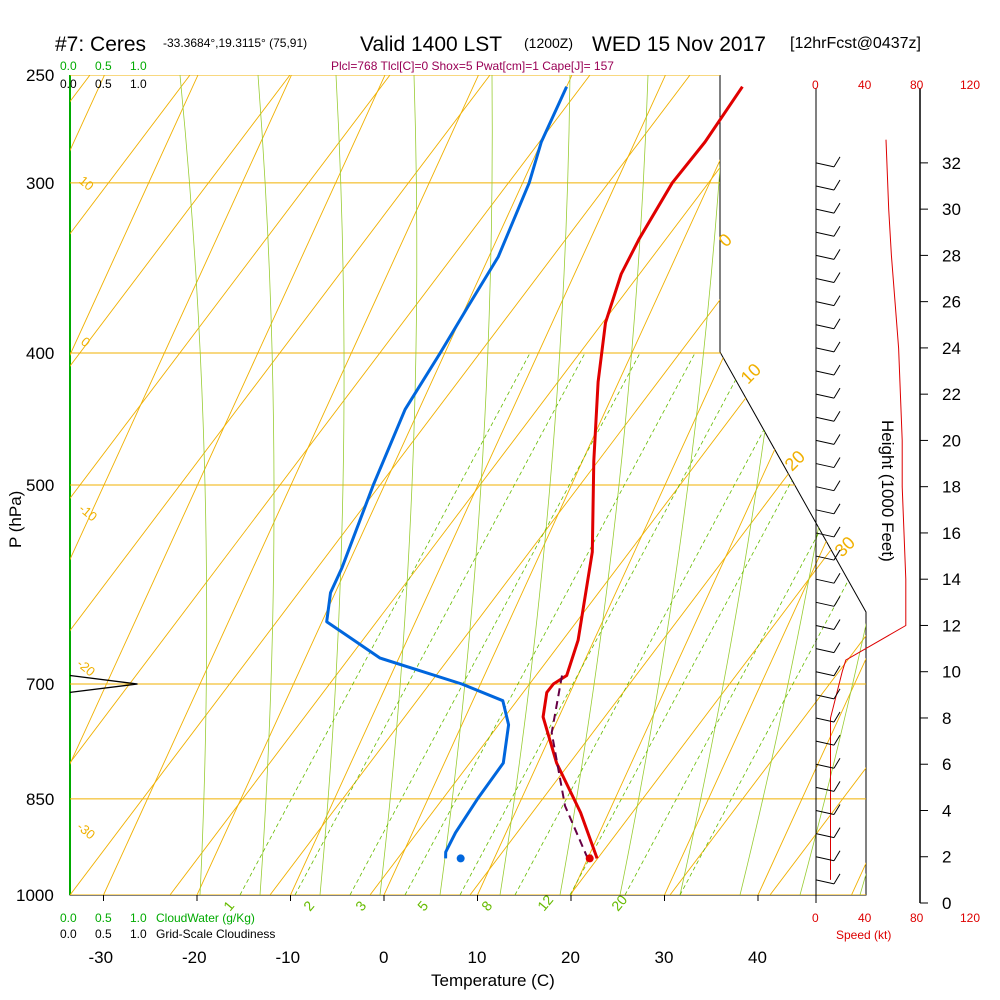 The image size is (1000, 1000). Describe the element at coordinates (757, 957) in the screenshot. I see `x-tick-label: 40` at that location.